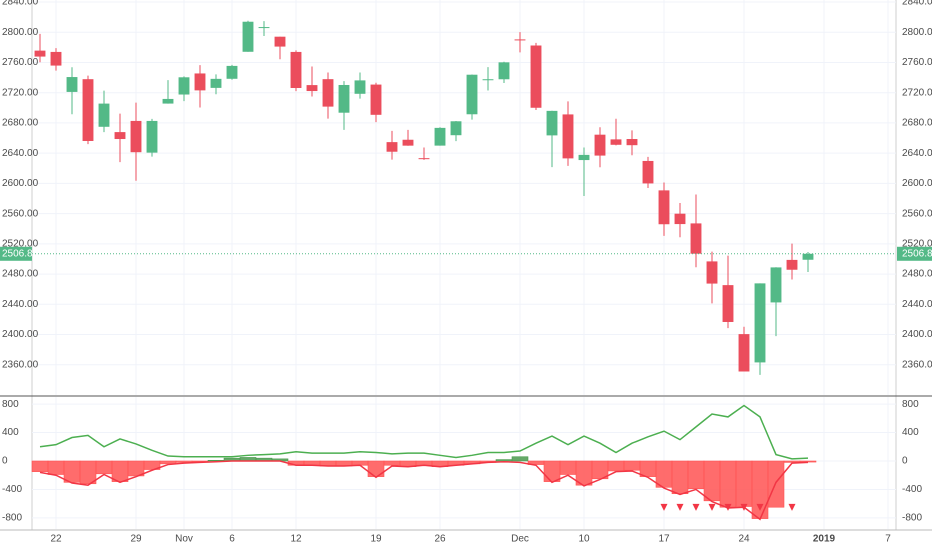 The image size is (932, 550). I want to click on x-tick-label: 19, so click(376, 539).